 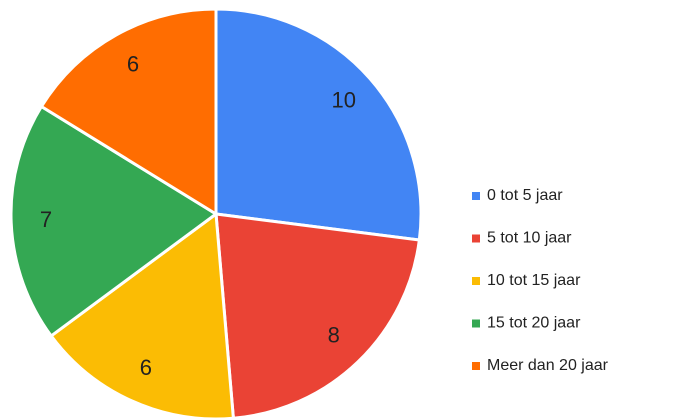 I want to click on legend-label: 0 tot 5 jaar, so click(x=525, y=195).